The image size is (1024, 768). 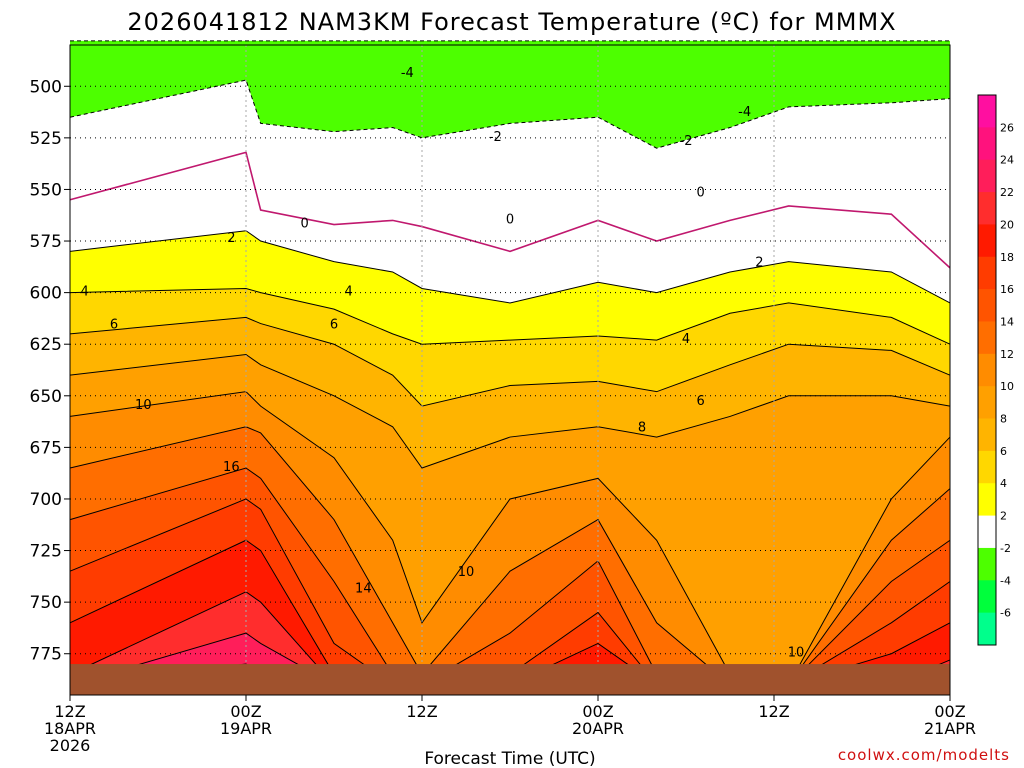 I want to click on colorbar-label: 2, so click(x=1003, y=516).